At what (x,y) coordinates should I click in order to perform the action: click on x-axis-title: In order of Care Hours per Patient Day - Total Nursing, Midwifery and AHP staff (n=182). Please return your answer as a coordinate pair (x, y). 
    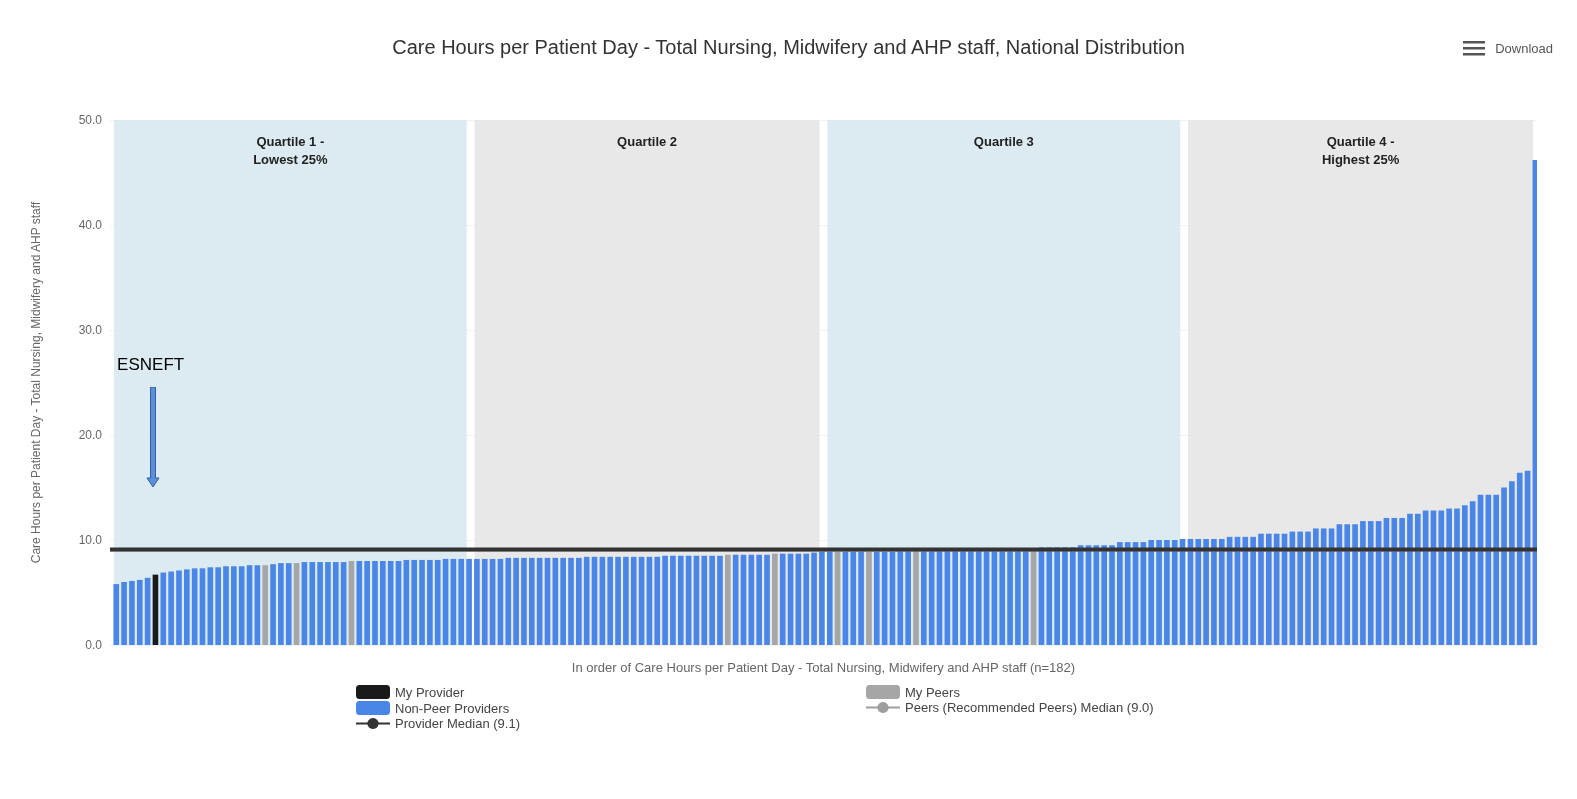
    Looking at the image, I should click on (823, 667).